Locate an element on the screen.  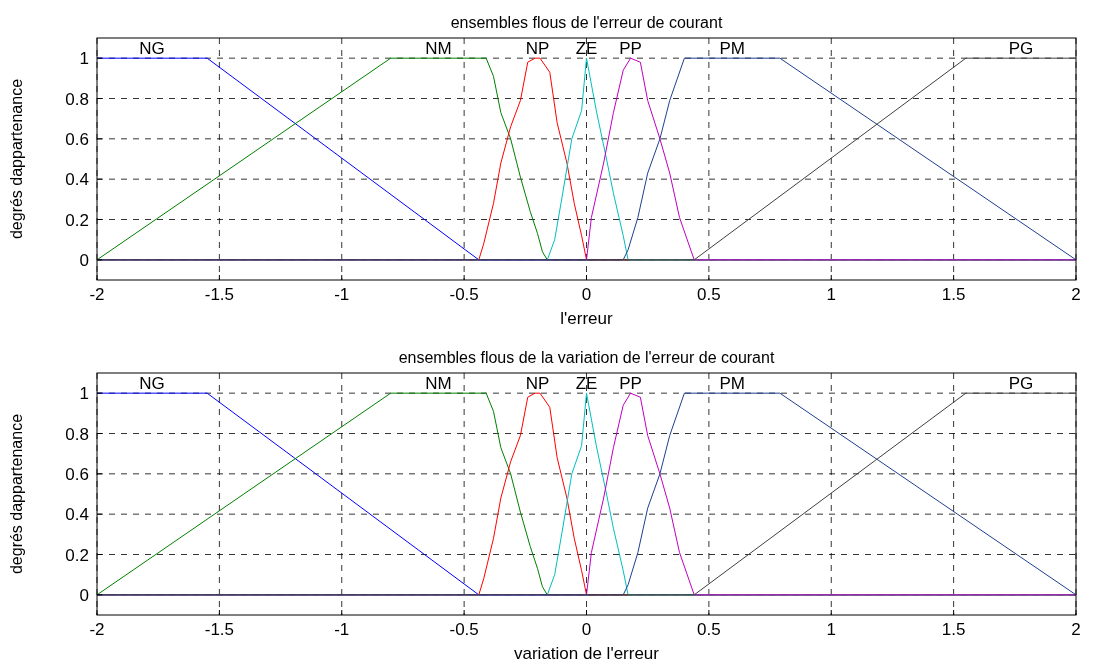
x-axis-title: l'erreur is located at coordinates (587, 318).